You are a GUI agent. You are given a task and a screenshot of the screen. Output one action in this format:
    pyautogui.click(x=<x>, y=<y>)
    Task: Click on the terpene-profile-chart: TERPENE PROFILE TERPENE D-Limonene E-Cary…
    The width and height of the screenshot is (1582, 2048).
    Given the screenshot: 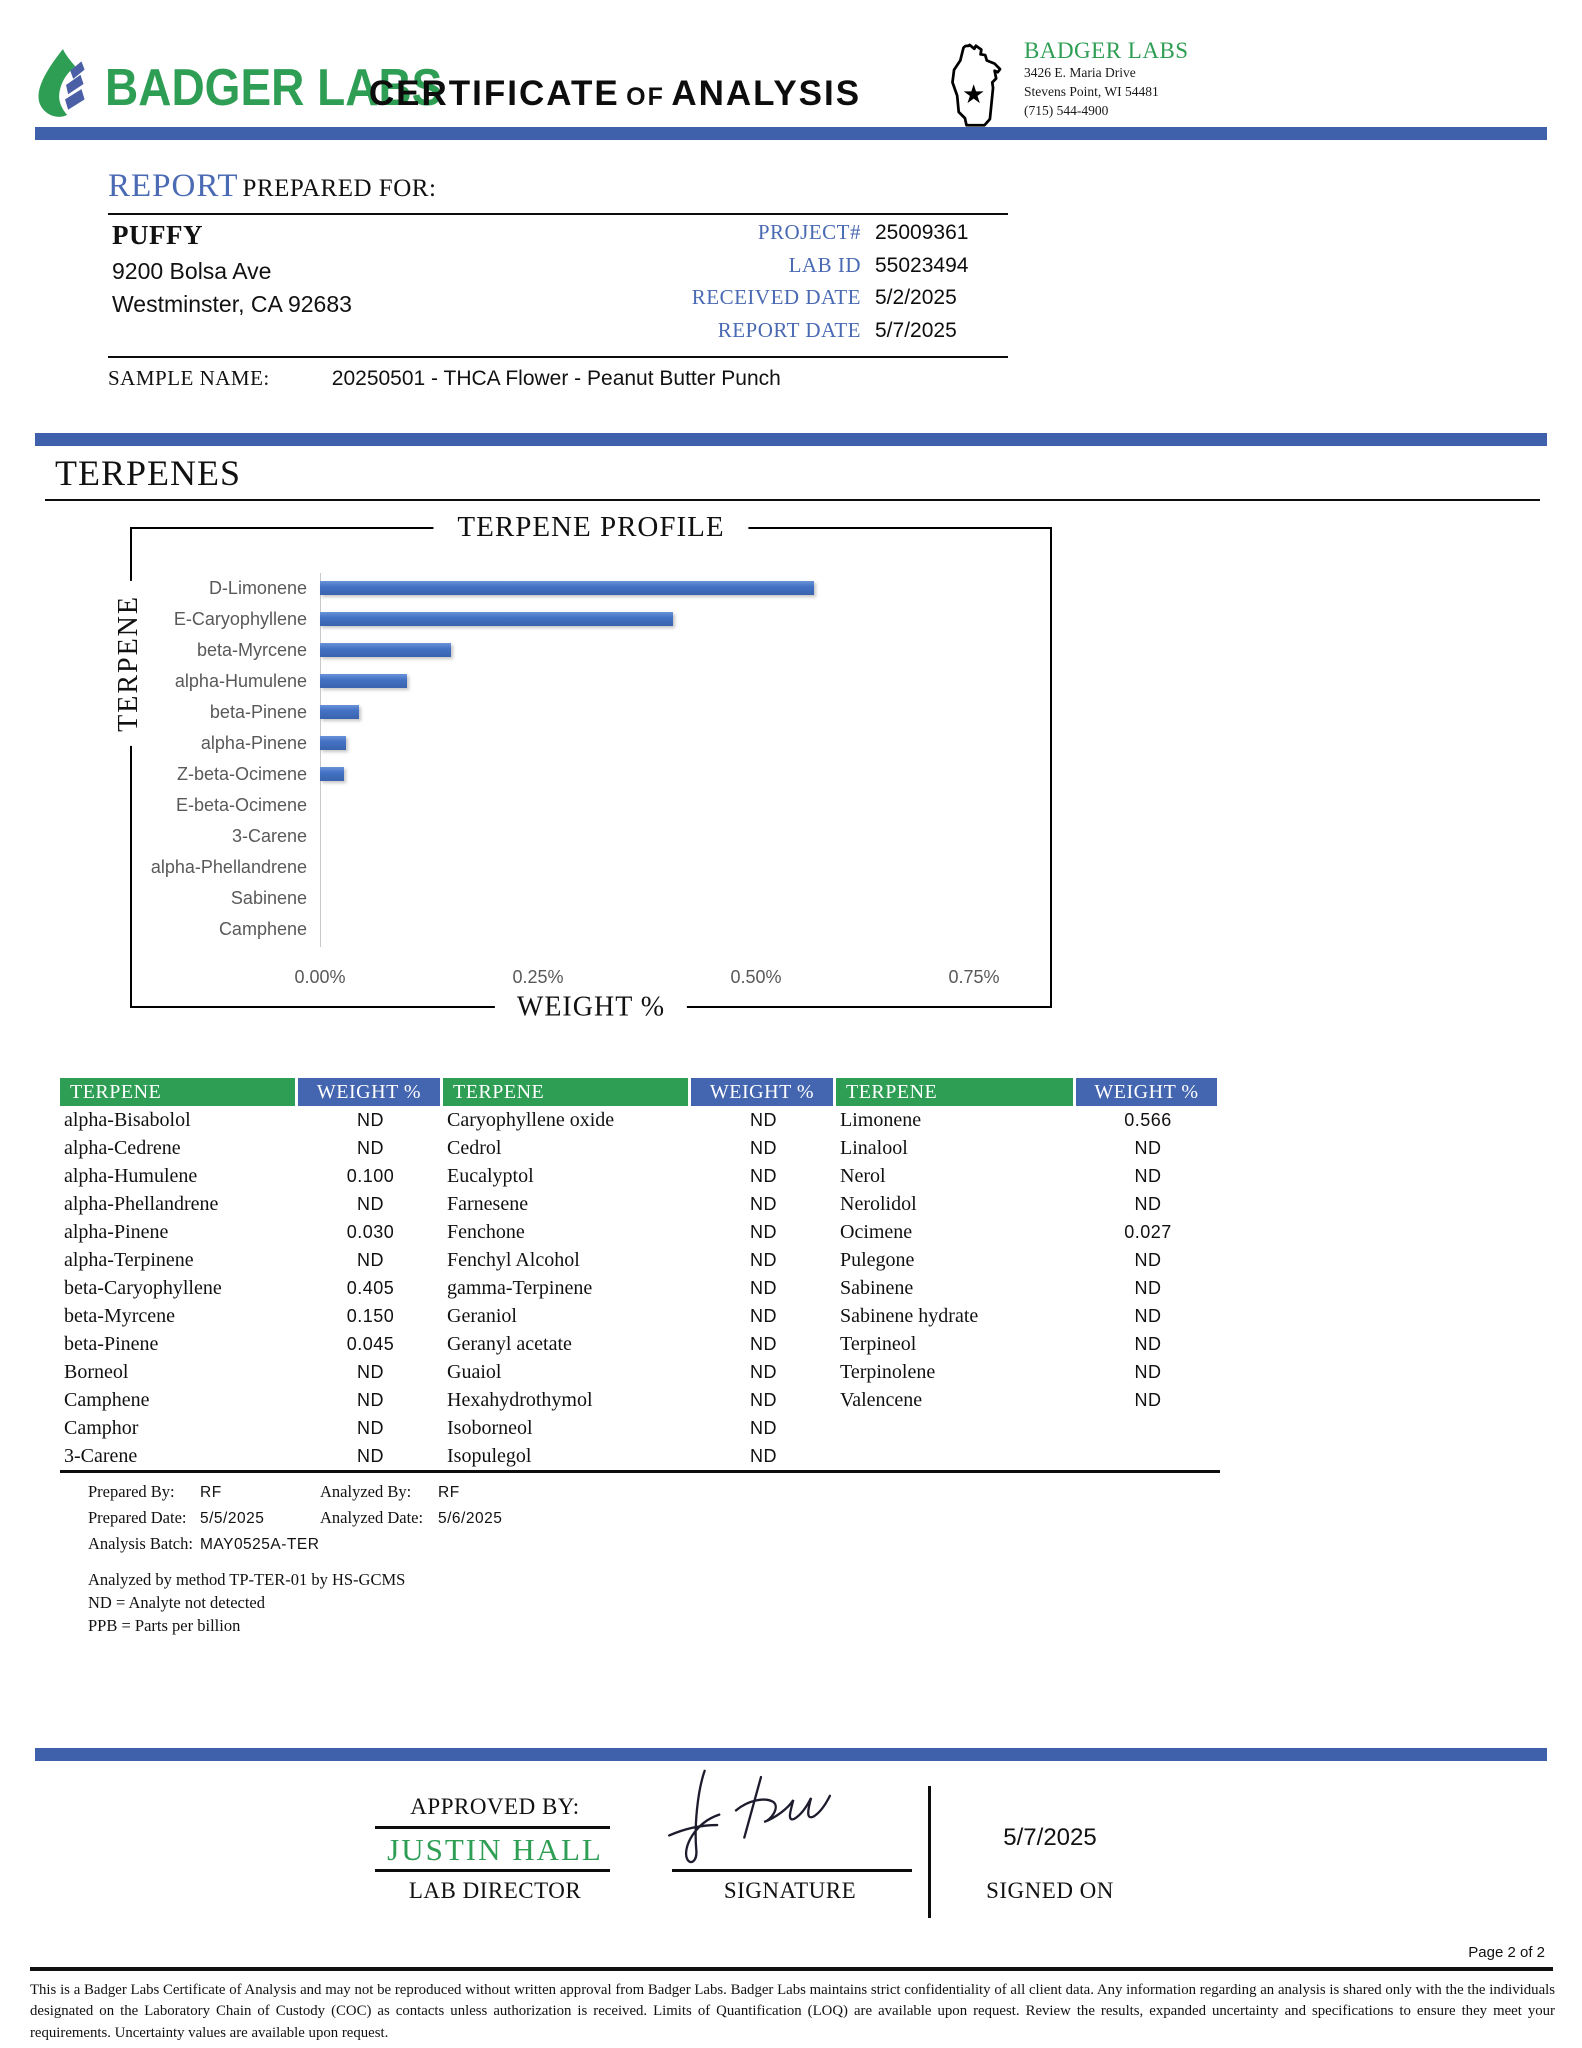 What is the action you would take?
    pyautogui.click(x=582, y=767)
    